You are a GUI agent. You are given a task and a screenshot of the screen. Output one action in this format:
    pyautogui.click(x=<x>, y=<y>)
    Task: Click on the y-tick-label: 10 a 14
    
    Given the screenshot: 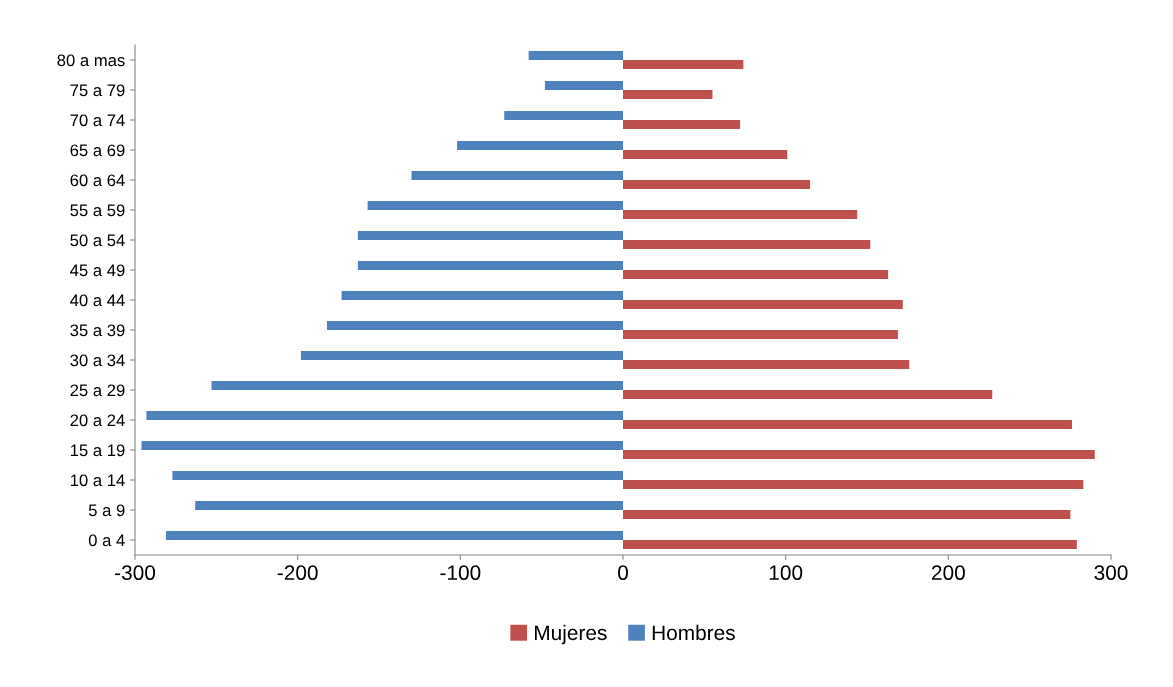 What is the action you would take?
    pyautogui.click(x=97, y=480)
    